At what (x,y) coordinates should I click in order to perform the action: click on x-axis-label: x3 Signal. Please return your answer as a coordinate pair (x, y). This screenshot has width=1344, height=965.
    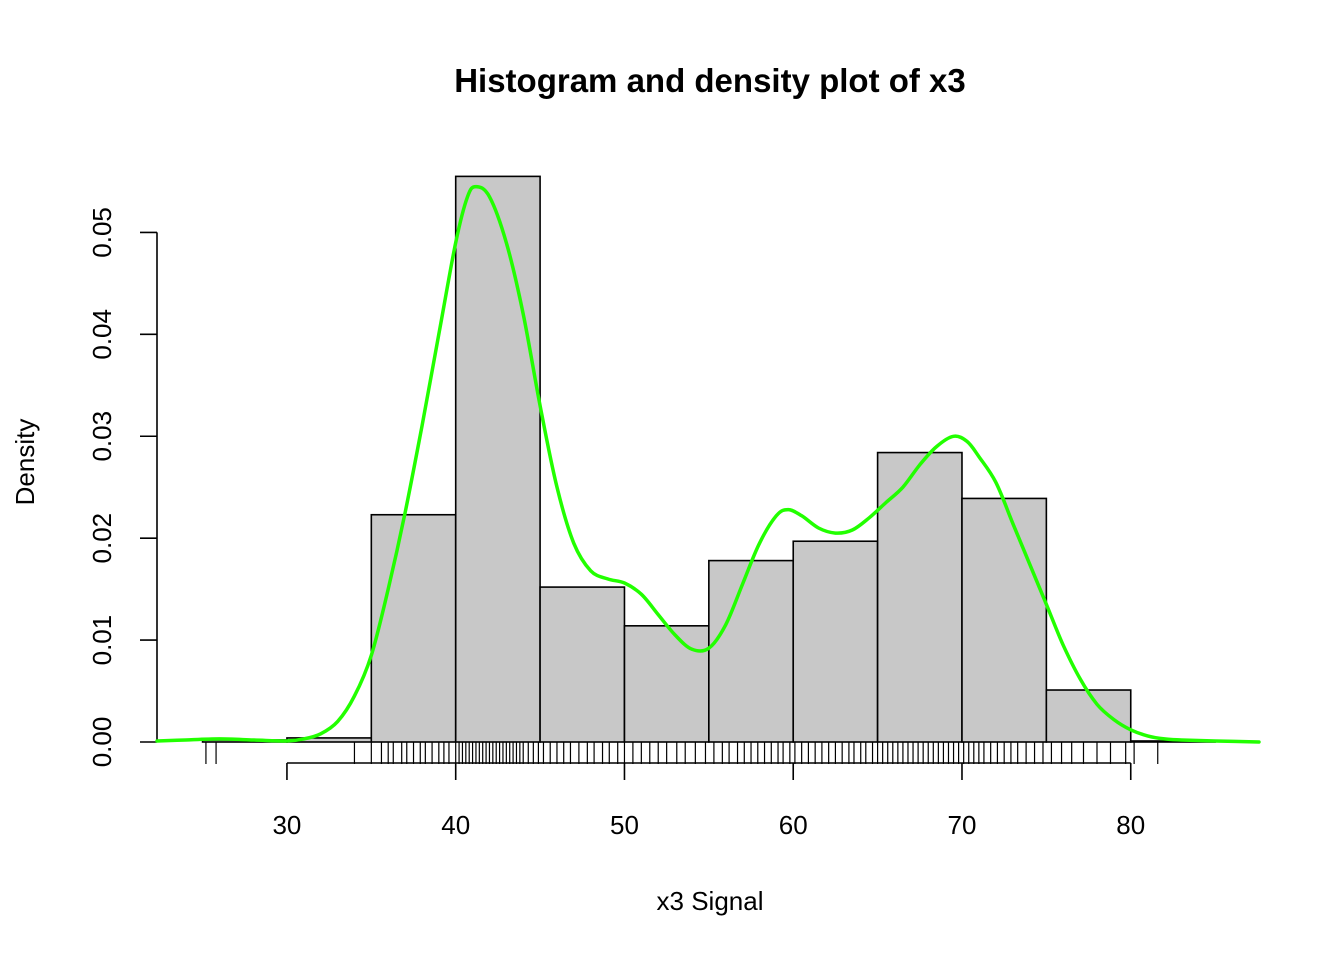
    Looking at the image, I should click on (710, 901).